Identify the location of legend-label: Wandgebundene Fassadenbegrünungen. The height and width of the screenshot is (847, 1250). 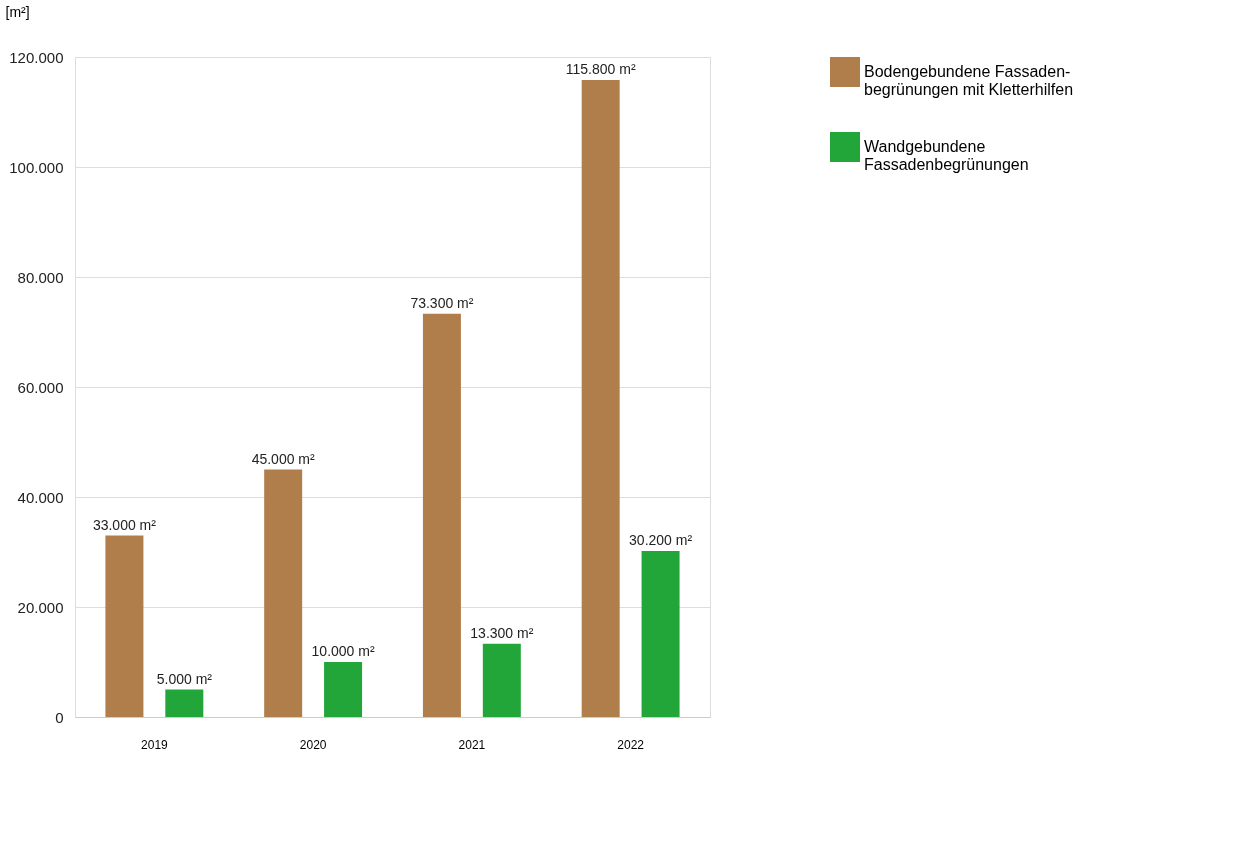
(946, 155).